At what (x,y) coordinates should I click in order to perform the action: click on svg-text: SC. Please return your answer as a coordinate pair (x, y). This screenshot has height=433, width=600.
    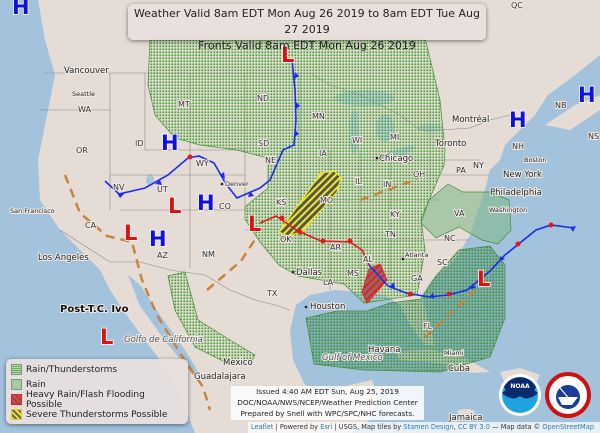
    Looking at the image, I should click on (442, 262).